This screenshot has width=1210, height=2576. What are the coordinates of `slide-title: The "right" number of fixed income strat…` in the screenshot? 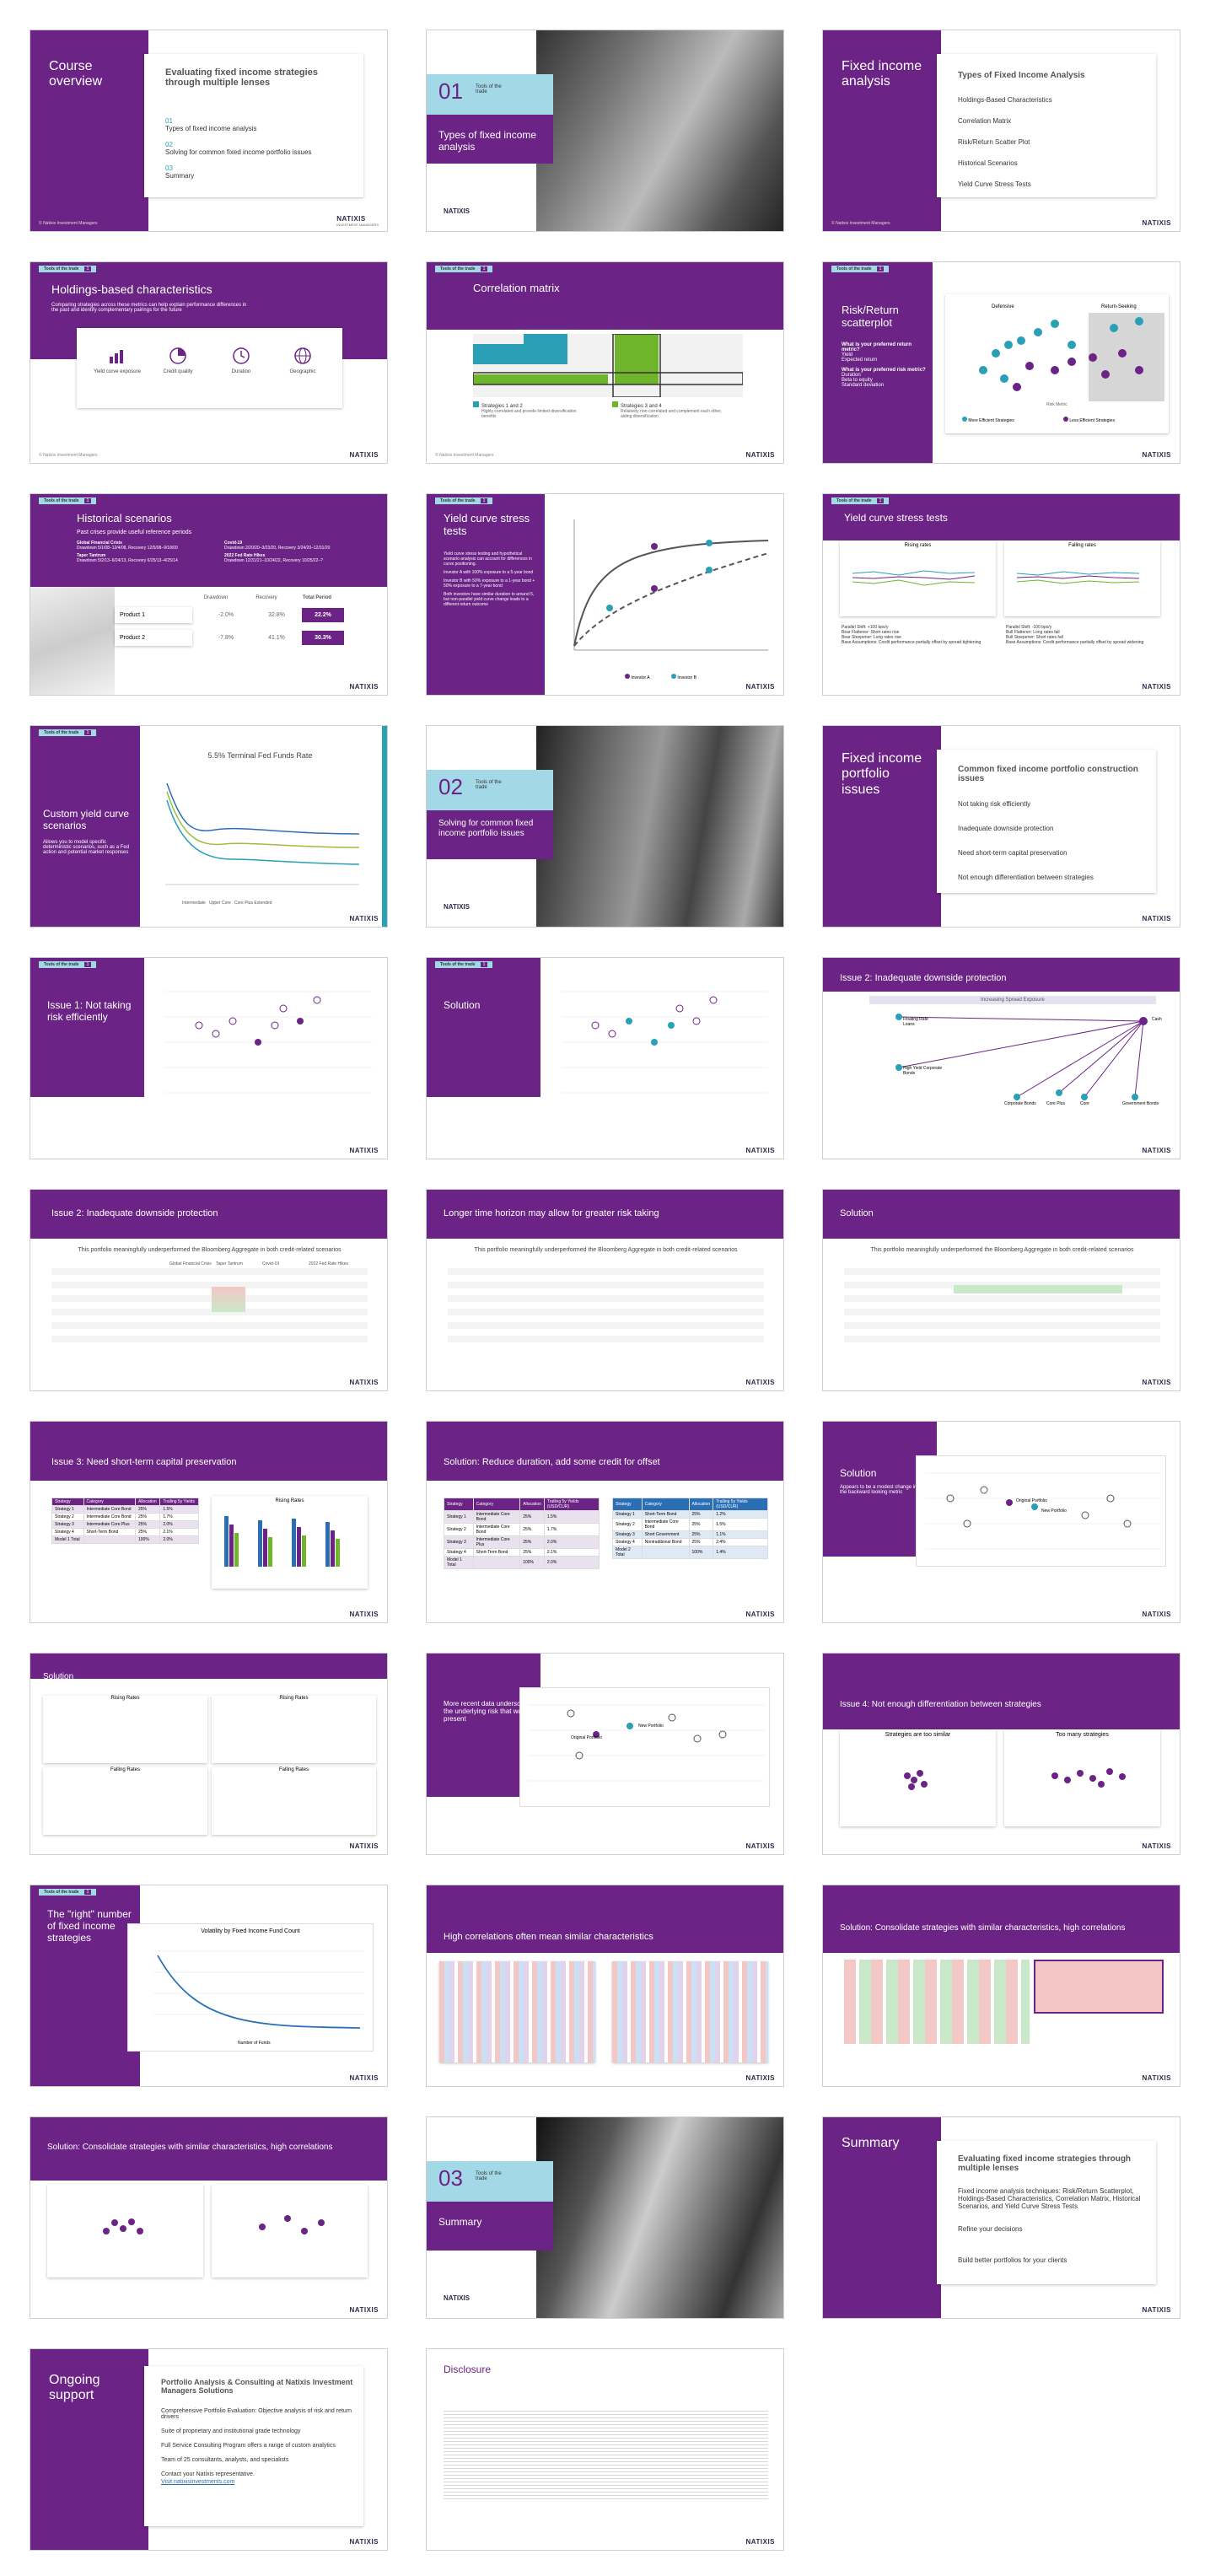 It's located at (89, 1926).